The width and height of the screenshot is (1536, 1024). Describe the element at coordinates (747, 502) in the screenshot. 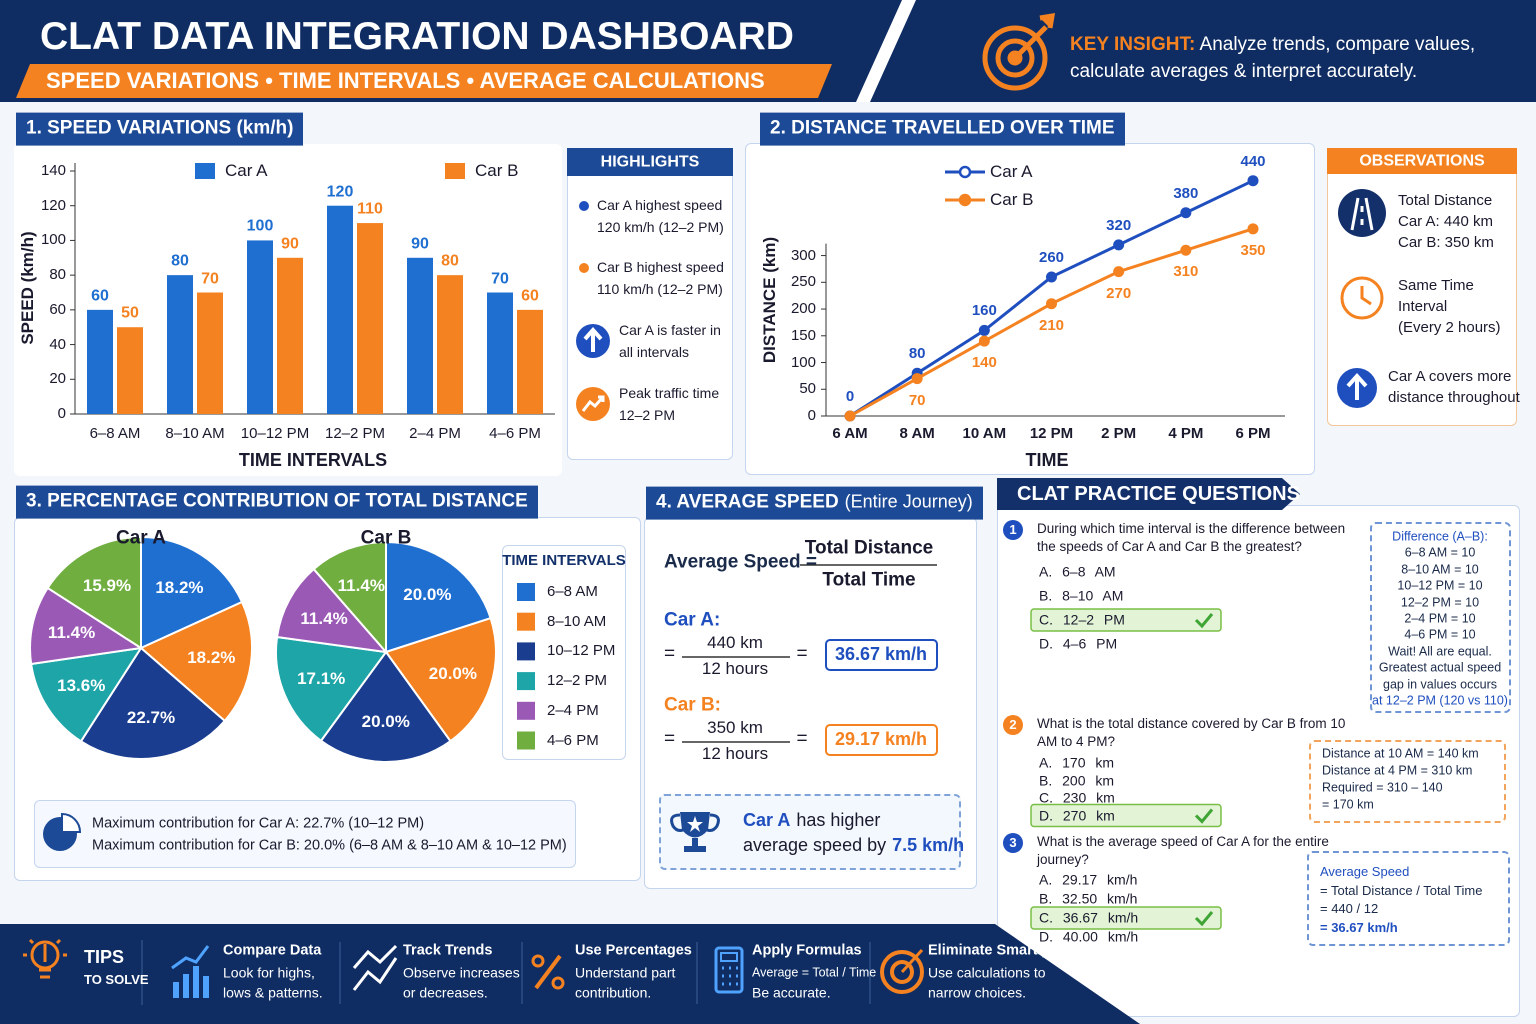

I see `title-main: 4. AVERAGE SPEED` at that location.